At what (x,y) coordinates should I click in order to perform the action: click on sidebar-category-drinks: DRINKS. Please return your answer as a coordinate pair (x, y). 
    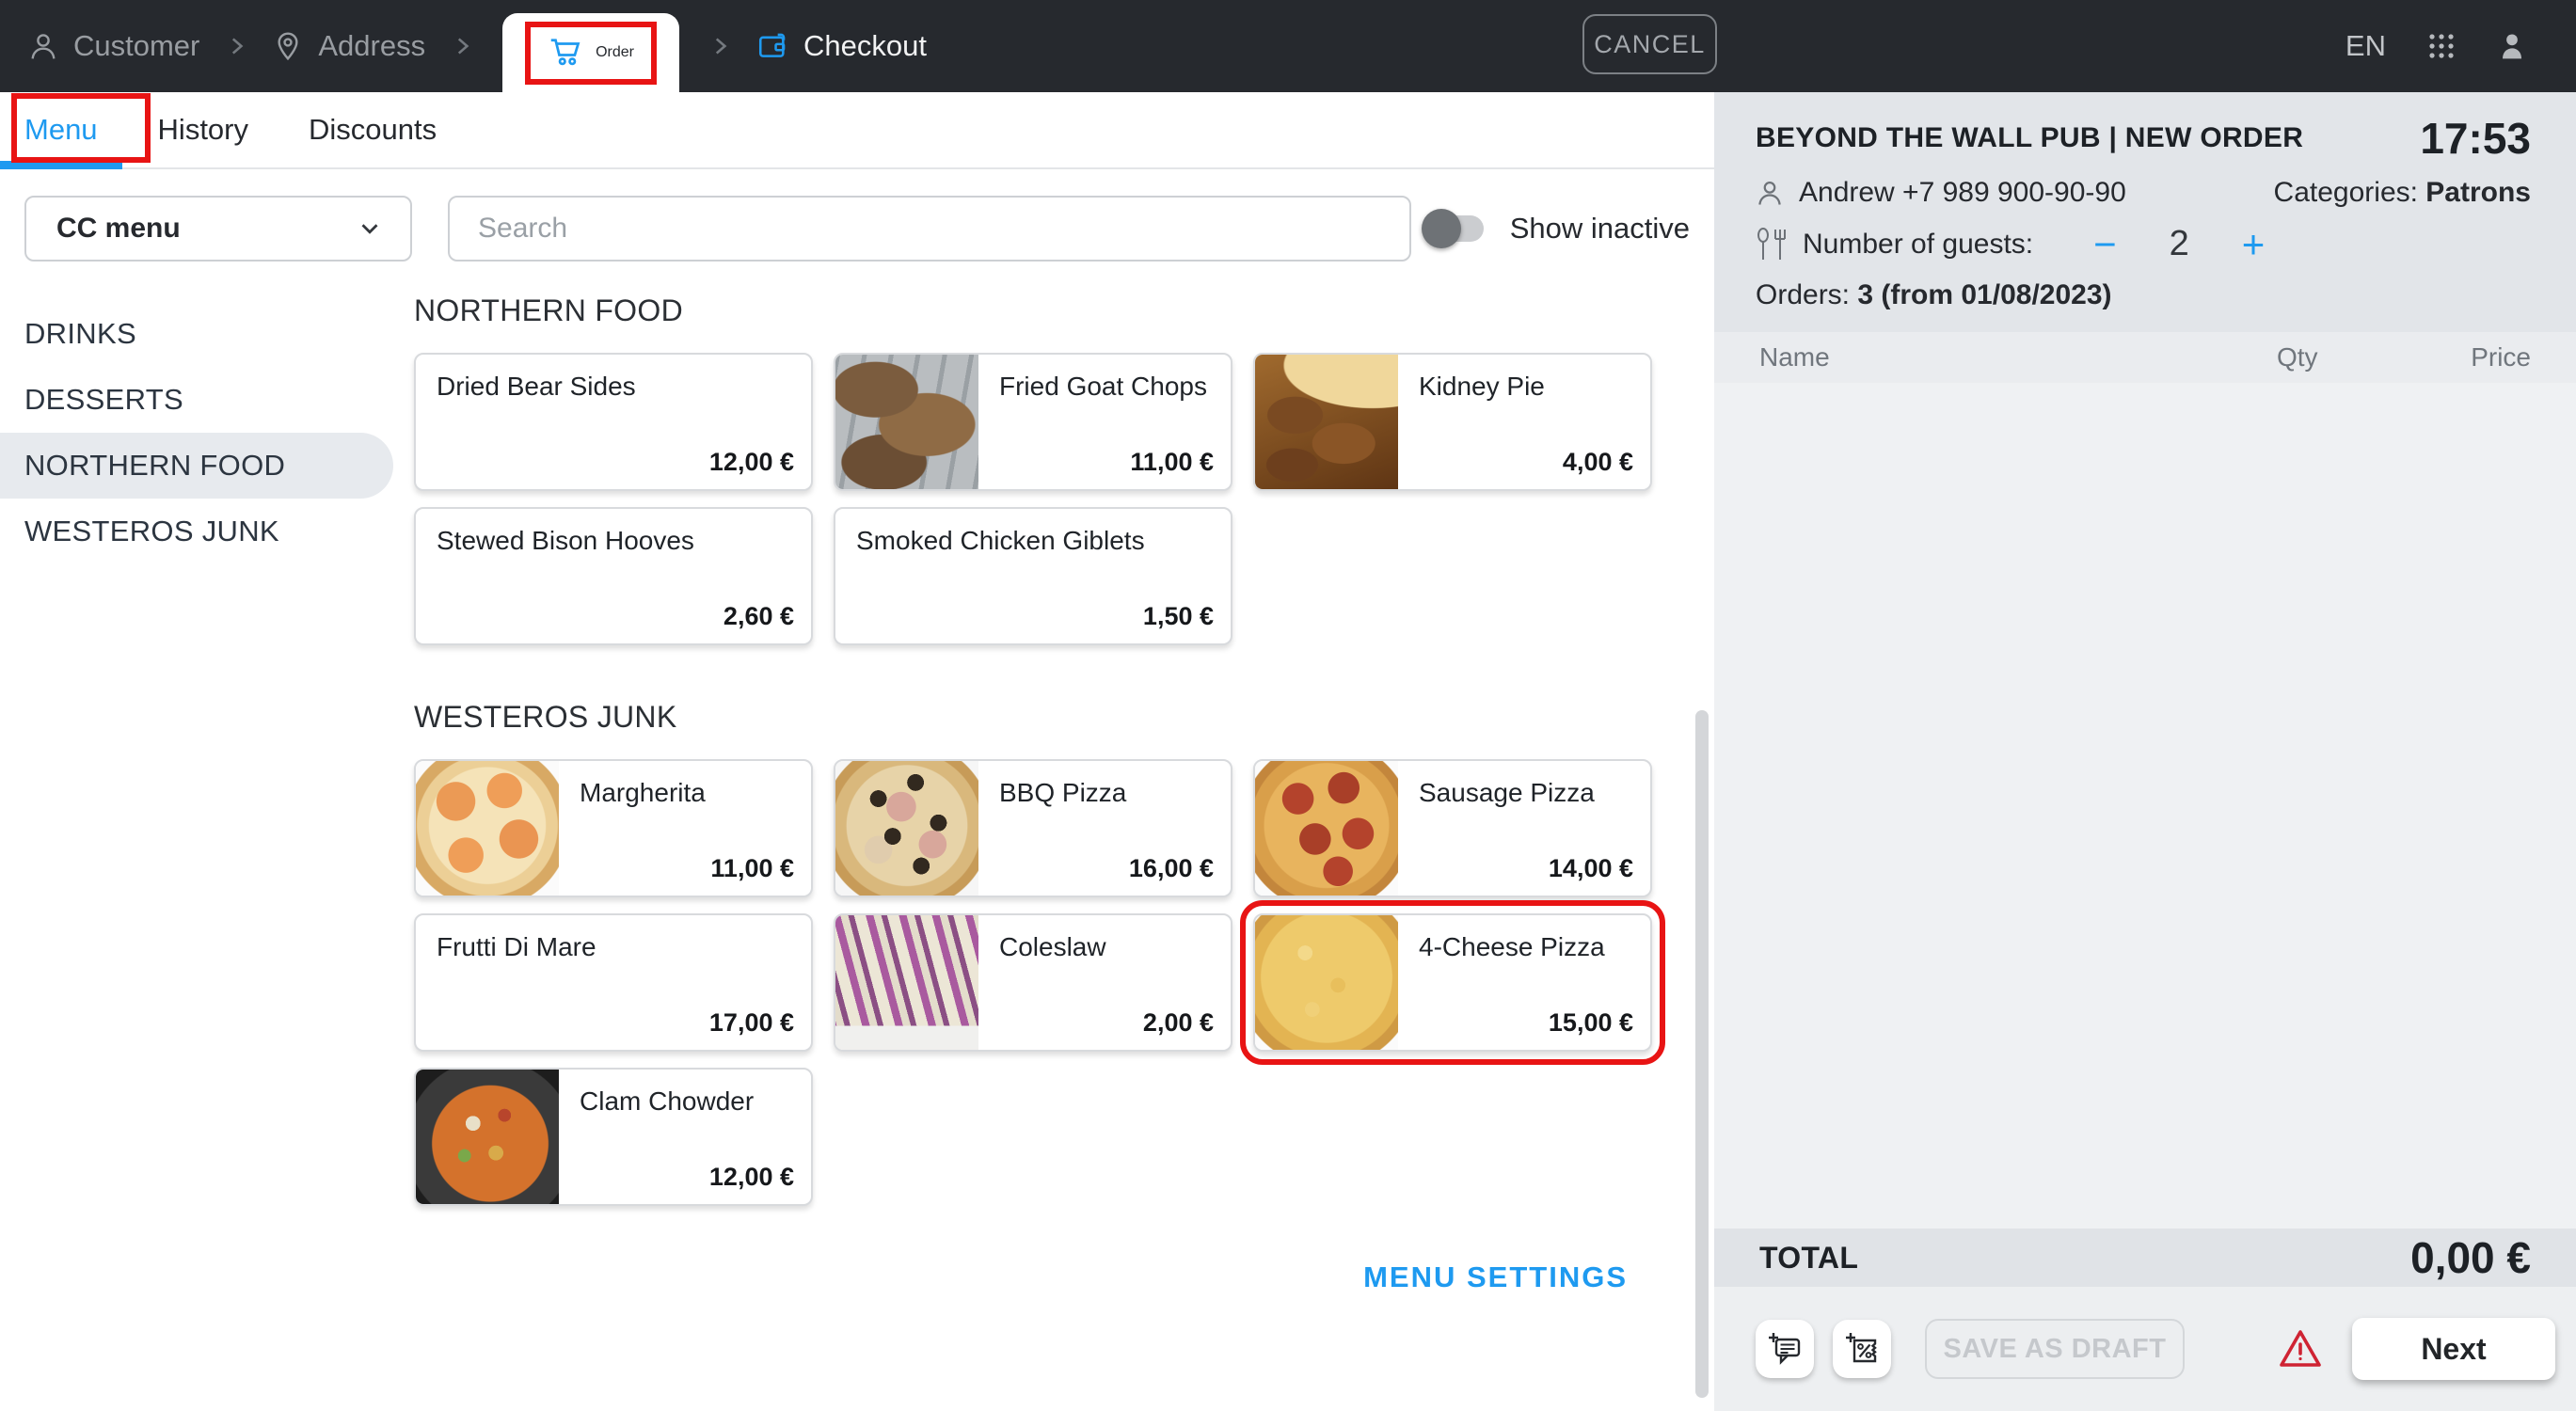
    Looking at the image, I should click on (196, 334).